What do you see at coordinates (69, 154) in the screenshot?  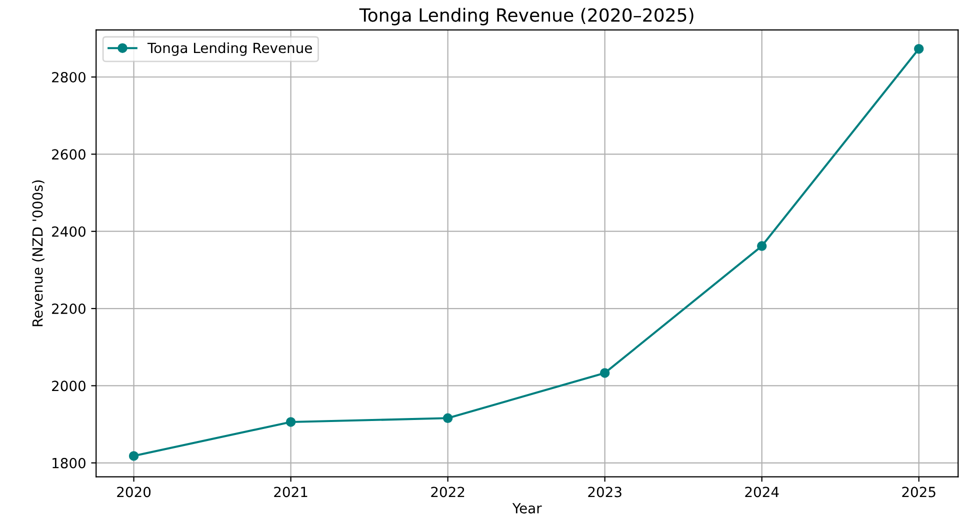 I see `y-tick-label: 2600` at bounding box center [69, 154].